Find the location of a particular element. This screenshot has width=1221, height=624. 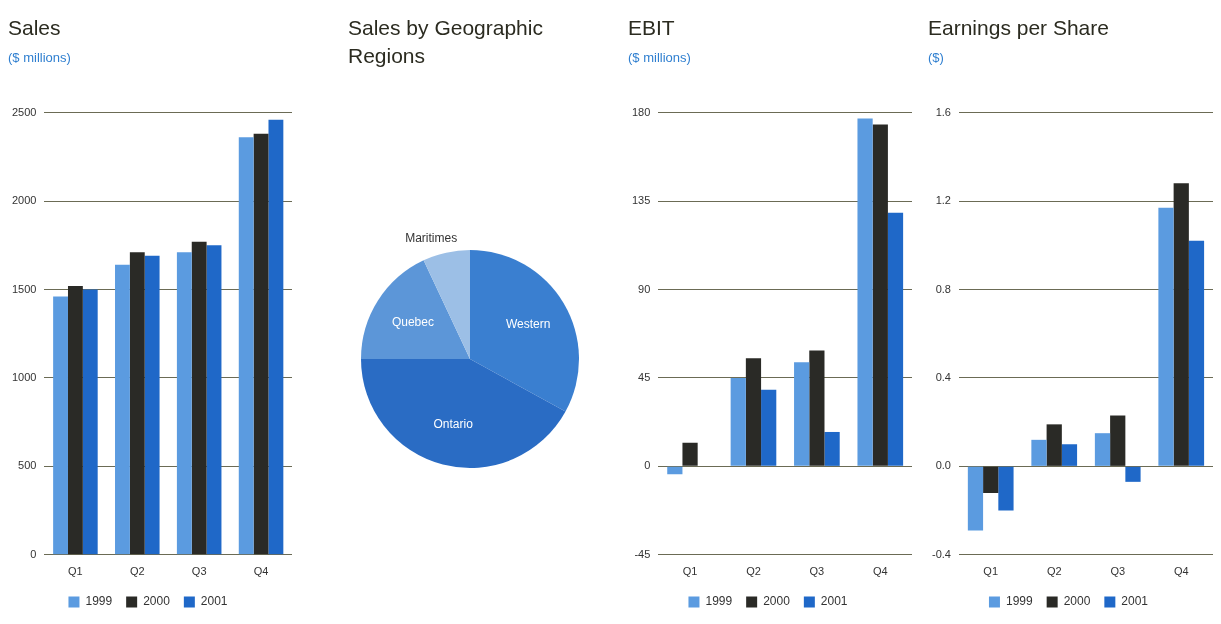

slice-label: Maritimes is located at coordinates (431, 238).